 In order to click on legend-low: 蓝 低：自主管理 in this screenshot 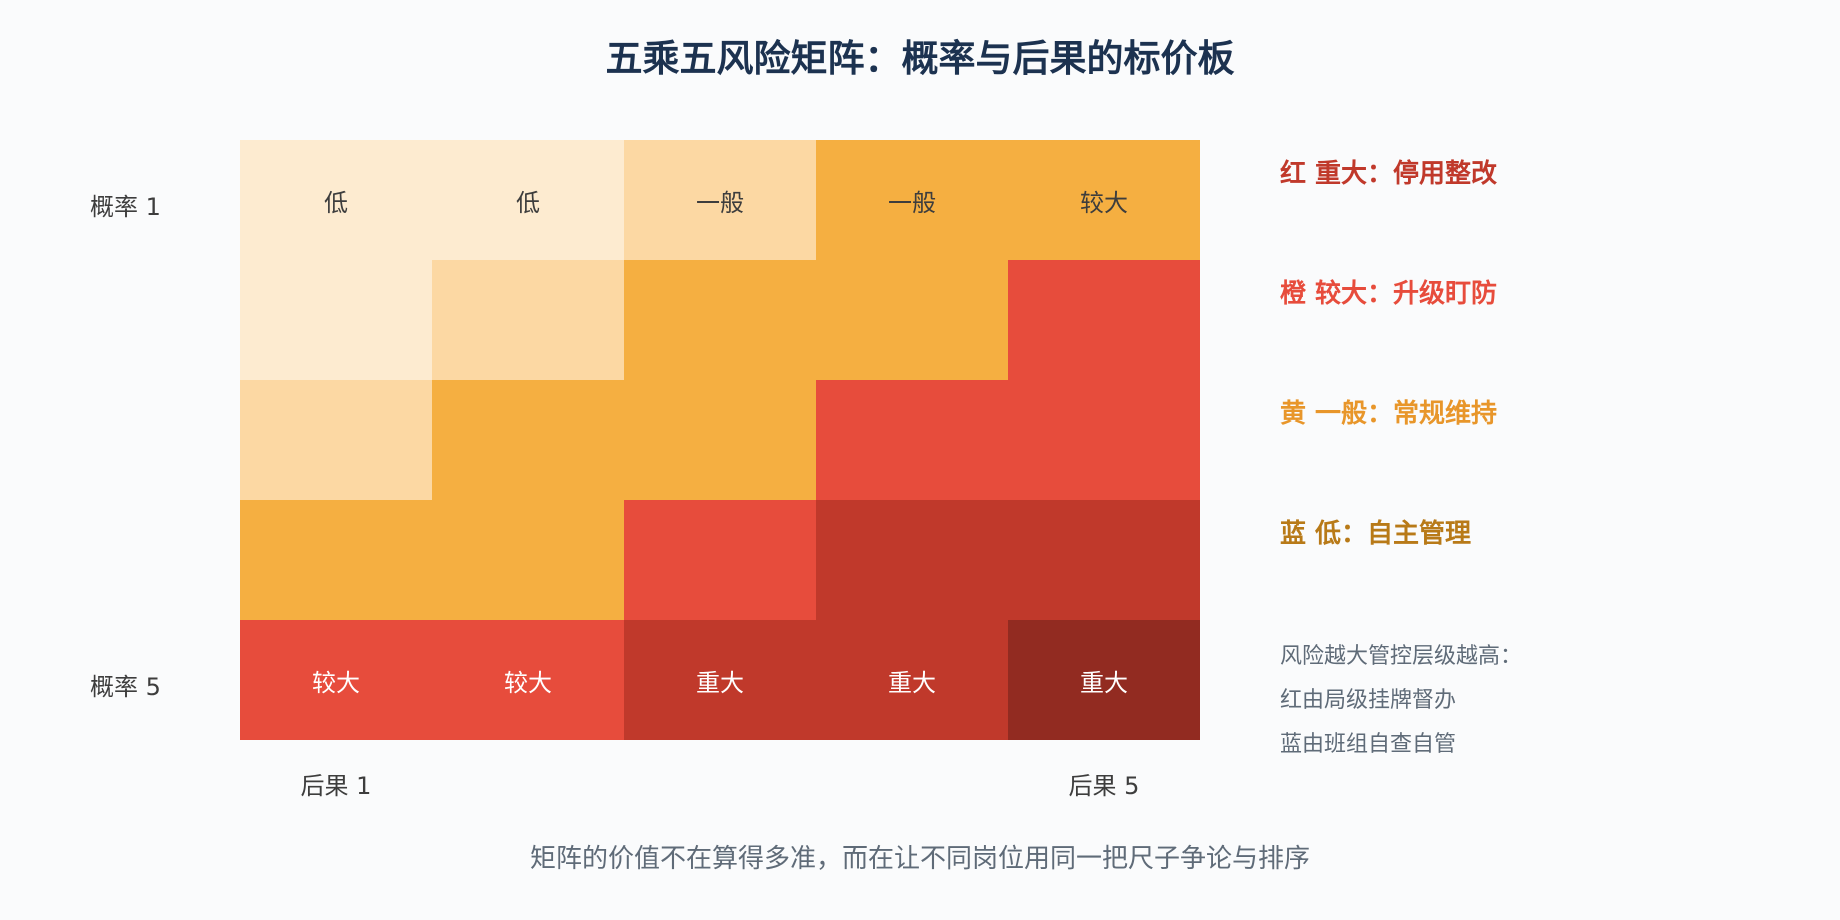, I will do `click(1376, 534)`.